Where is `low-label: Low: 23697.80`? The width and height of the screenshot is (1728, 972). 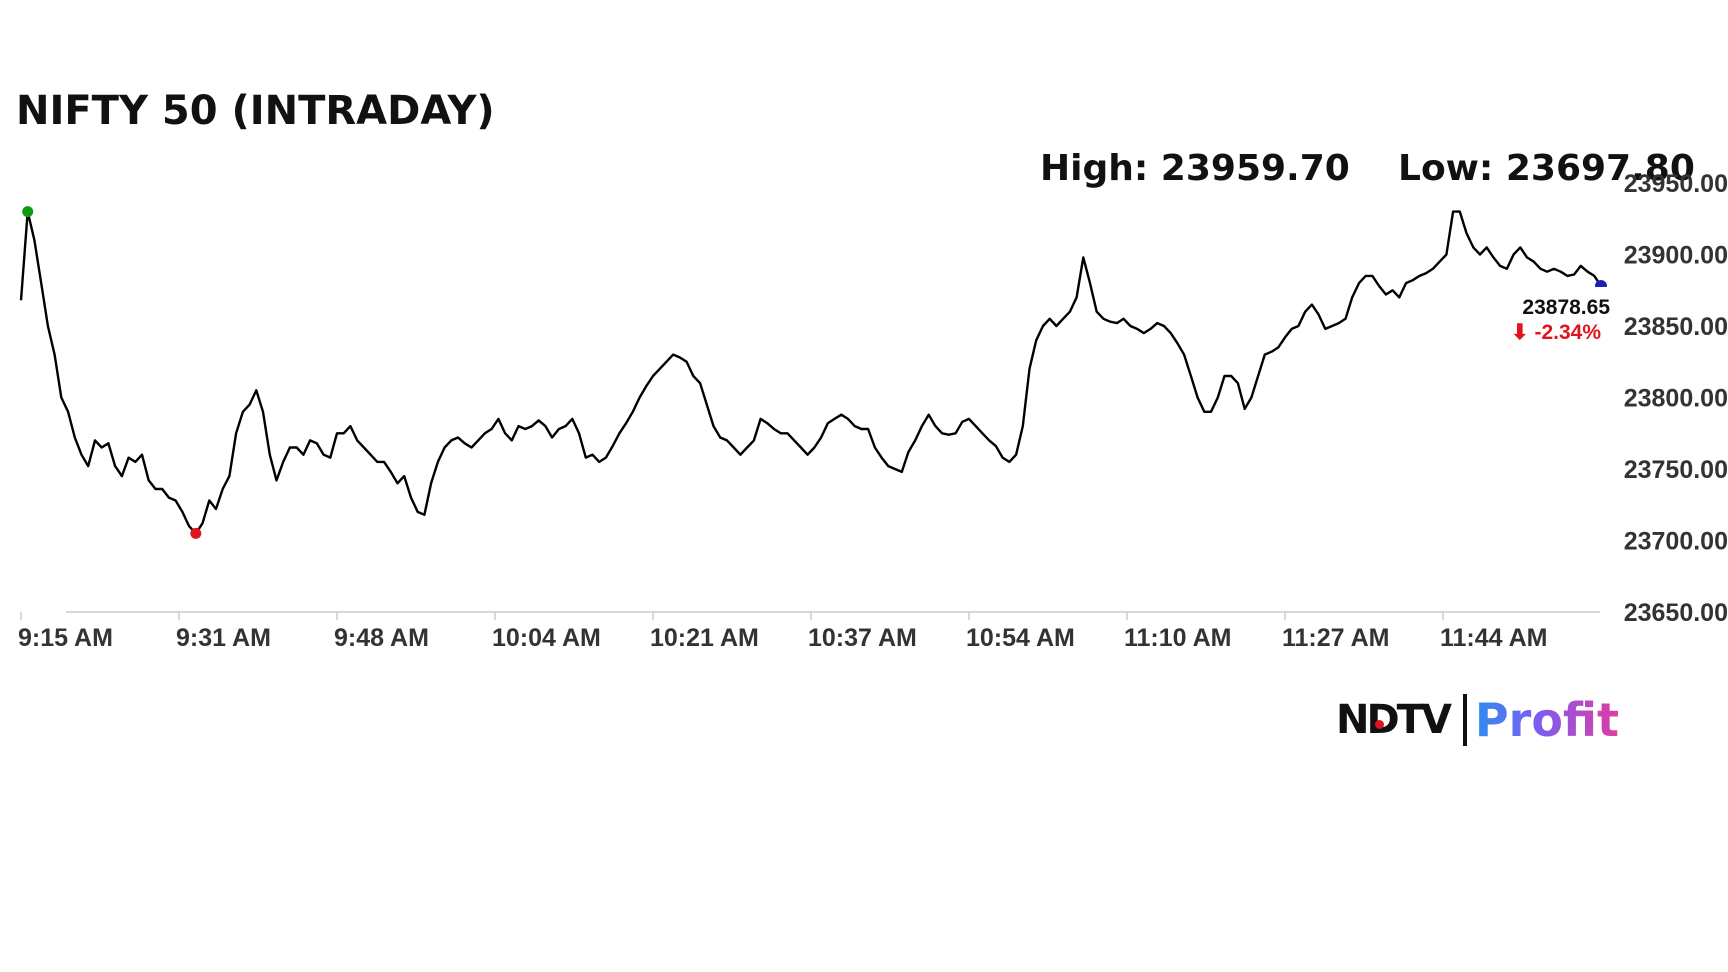 low-label: Low: 23697.80 is located at coordinates (1546, 168).